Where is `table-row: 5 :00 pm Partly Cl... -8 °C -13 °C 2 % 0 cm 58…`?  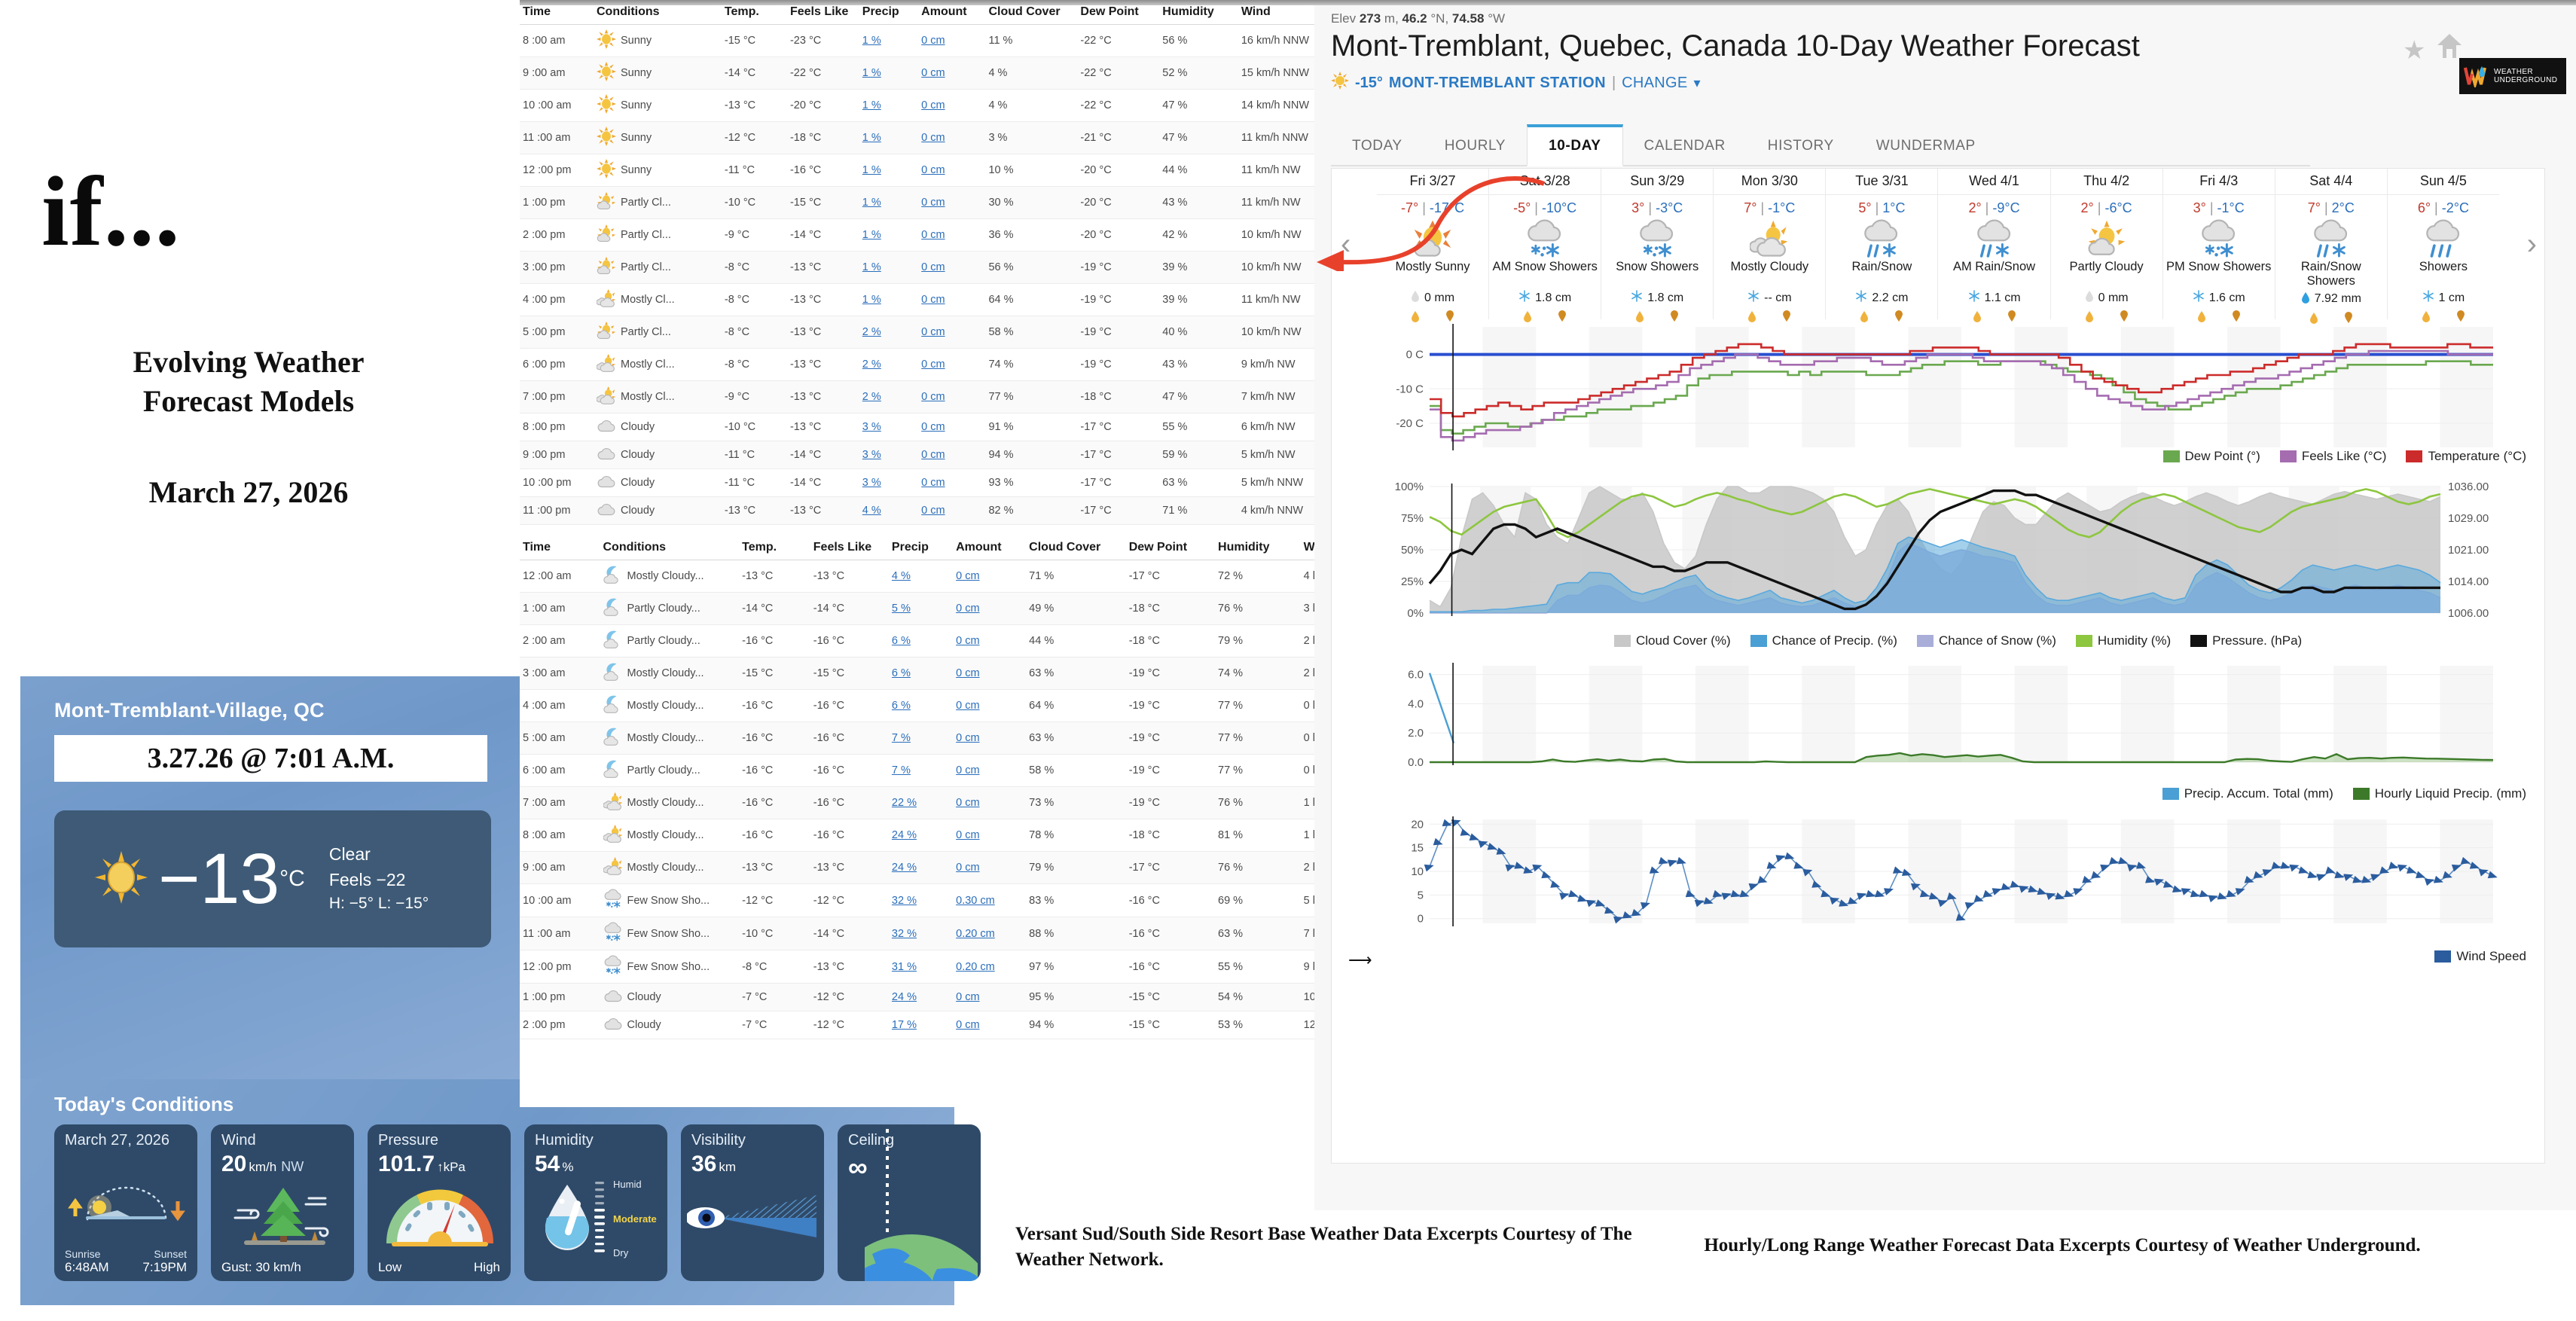 table-row: 5 :00 pm Partly Cl... -8 °C -13 °C 2 % 0 cm 58… is located at coordinates (917, 332).